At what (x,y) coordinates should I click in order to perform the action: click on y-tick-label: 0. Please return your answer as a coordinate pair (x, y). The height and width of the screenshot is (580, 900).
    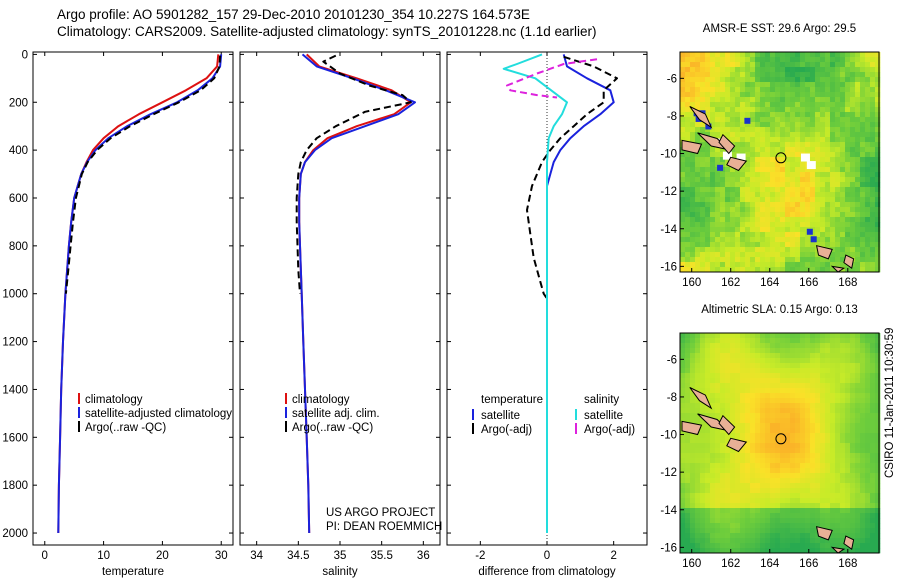
    Looking at the image, I should click on (25, 55).